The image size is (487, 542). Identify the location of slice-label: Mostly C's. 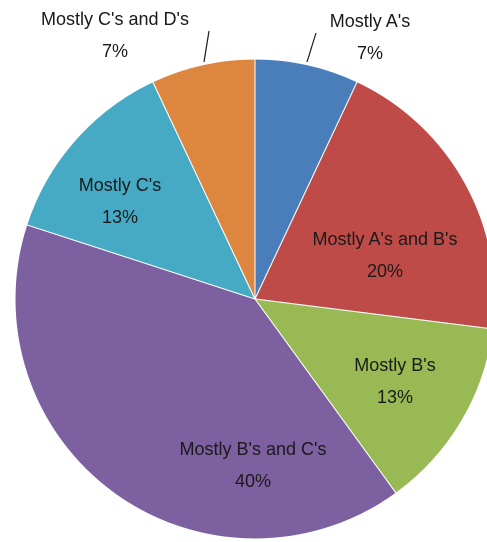
(120, 185).